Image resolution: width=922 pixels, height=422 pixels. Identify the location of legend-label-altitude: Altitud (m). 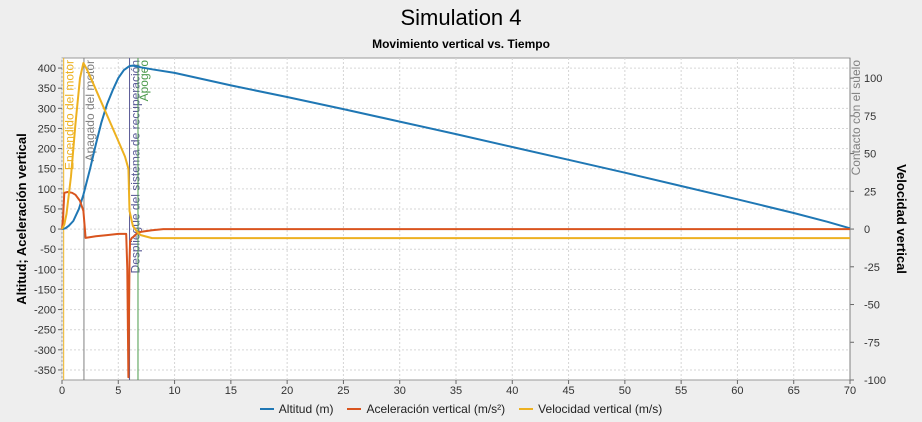
(306, 409).